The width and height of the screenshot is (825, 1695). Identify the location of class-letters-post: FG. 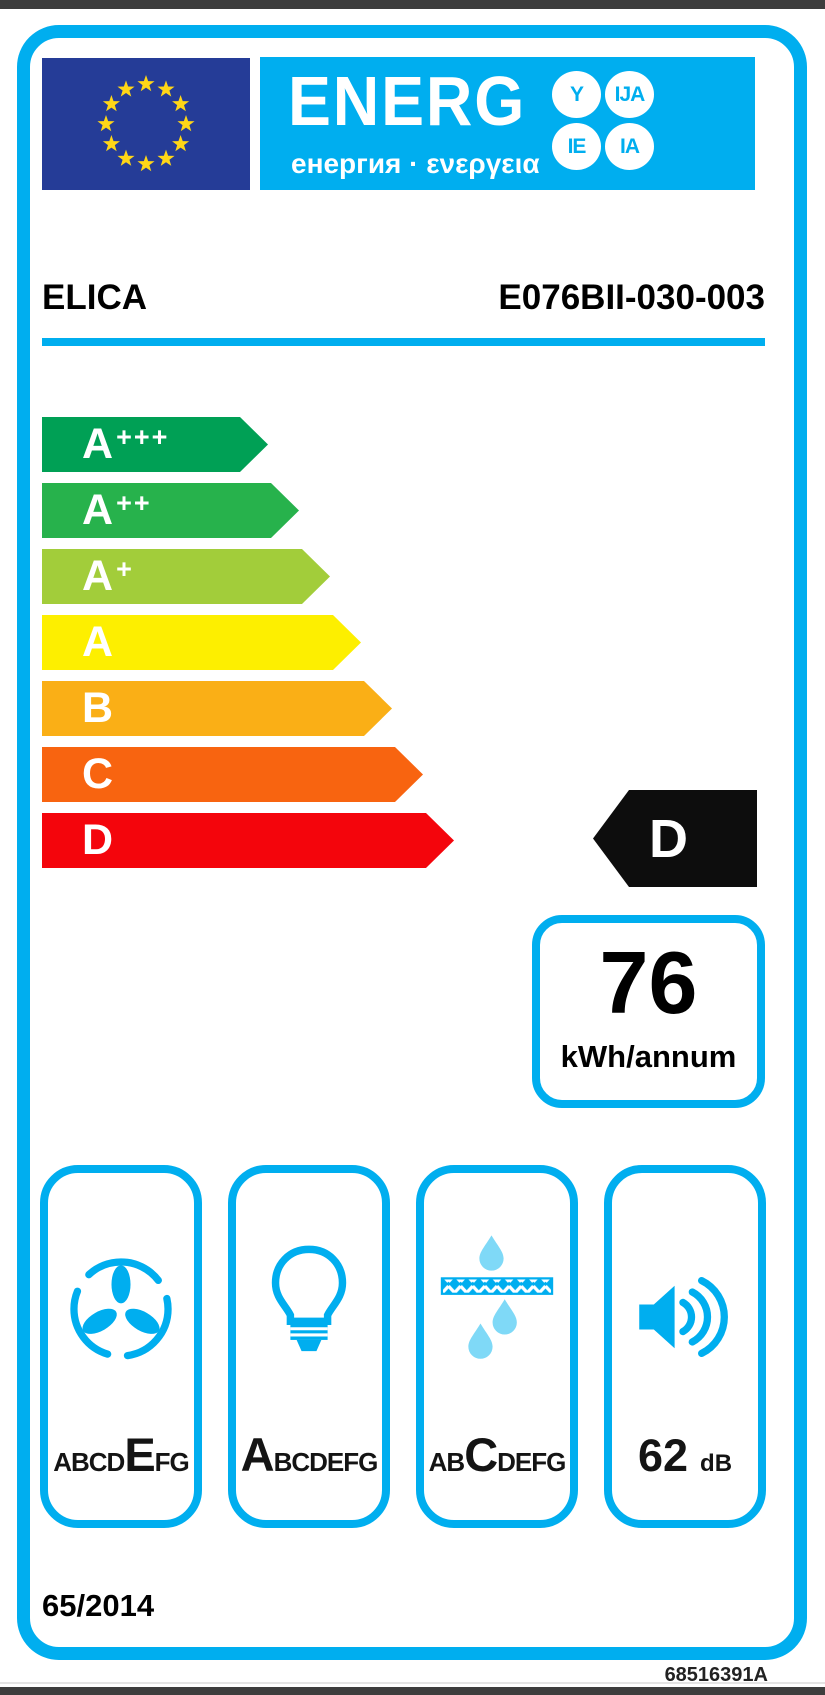
(172, 1462).